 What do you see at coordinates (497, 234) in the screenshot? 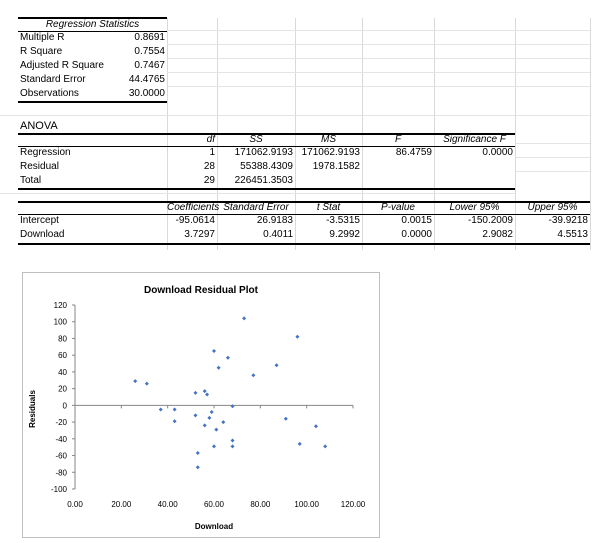
I see `coef-value: 2.9082` at bounding box center [497, 234].